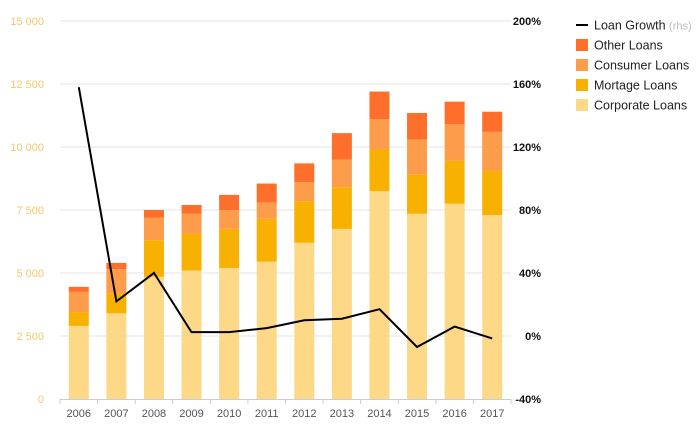 Image resolution: width=700 pixels, height=433 pixels. I want to click on legend-label: Corporate Loans, so click(640, 106).